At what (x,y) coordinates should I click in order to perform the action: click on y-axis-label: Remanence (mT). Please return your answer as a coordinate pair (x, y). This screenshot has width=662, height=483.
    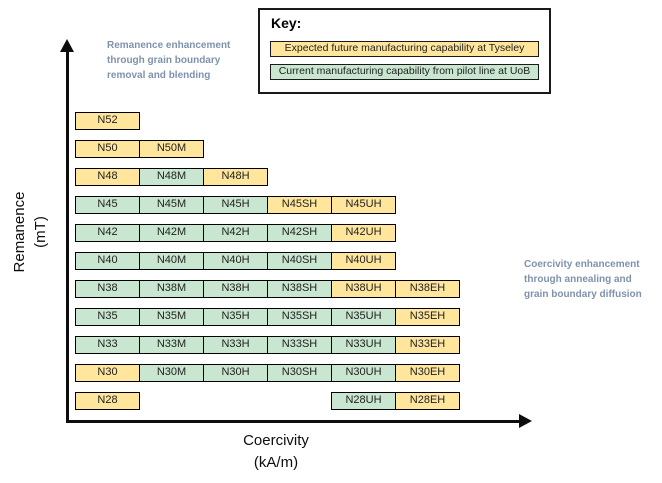
    Looking at the image, I should click on (30, 232).